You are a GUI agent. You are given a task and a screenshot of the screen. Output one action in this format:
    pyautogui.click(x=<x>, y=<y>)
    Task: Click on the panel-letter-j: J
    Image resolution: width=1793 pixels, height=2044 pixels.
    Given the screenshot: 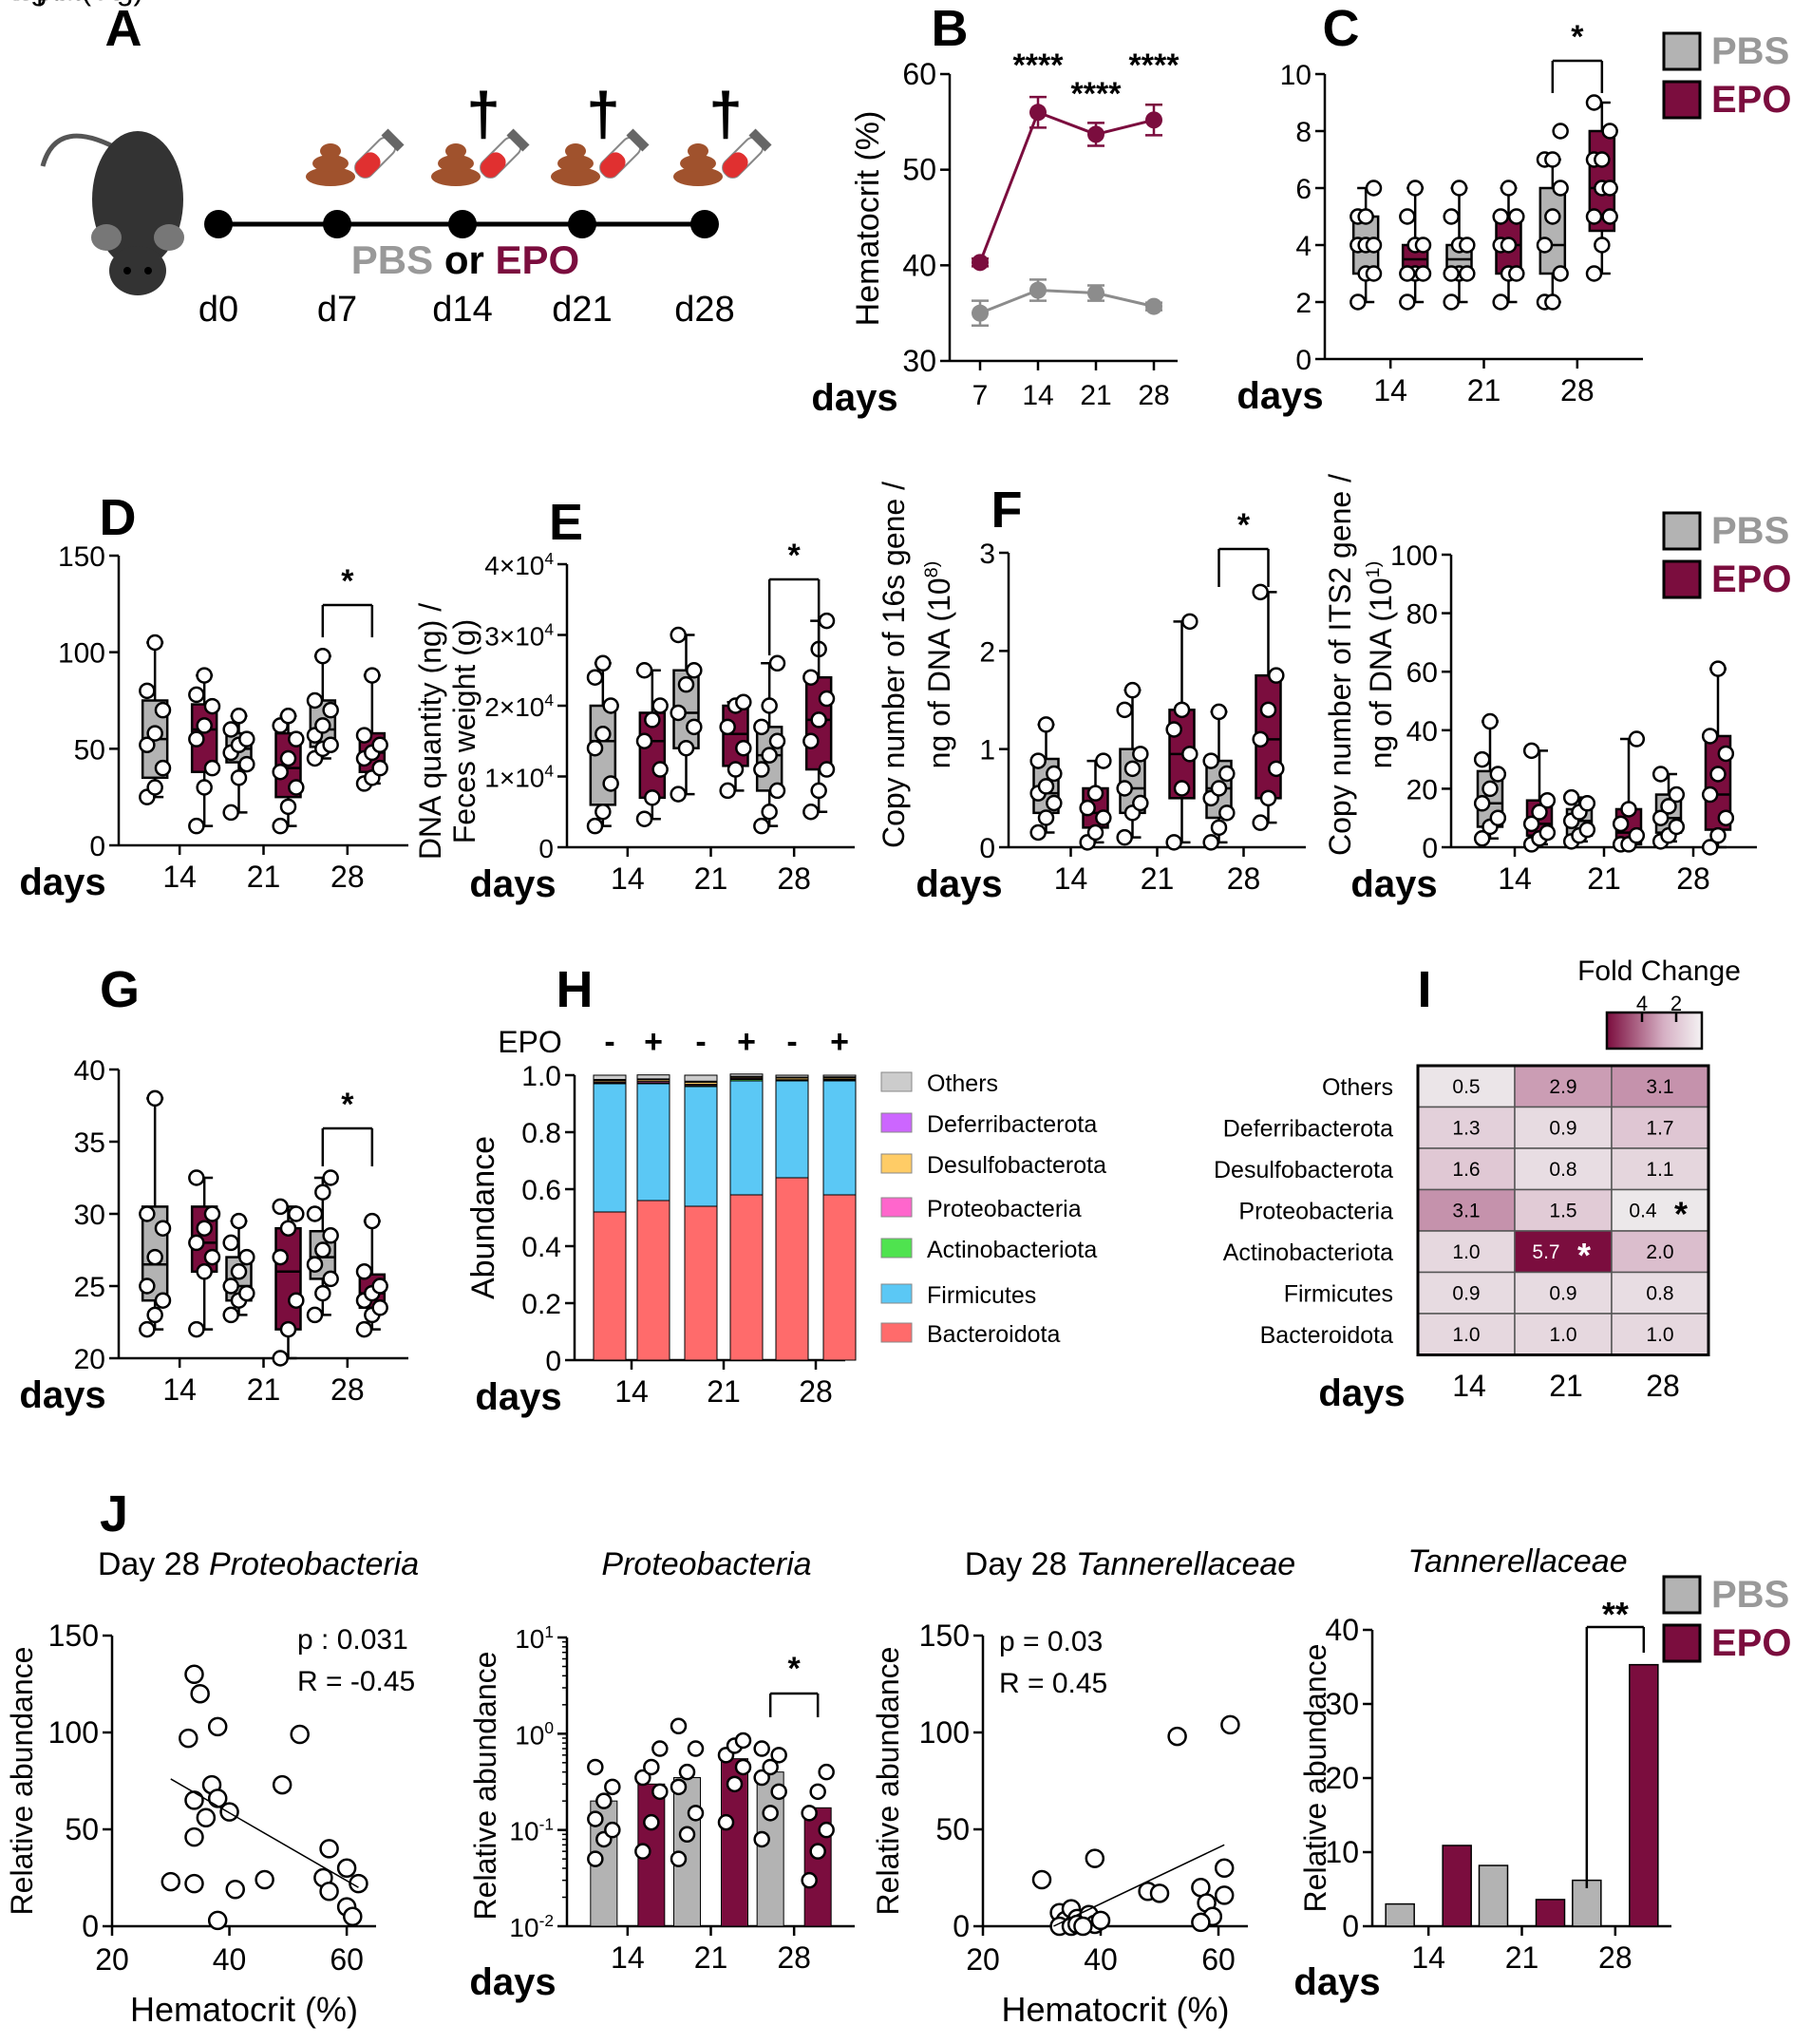 What is the action you would take?
    pyautogui.click(x=114, y=1514)
    